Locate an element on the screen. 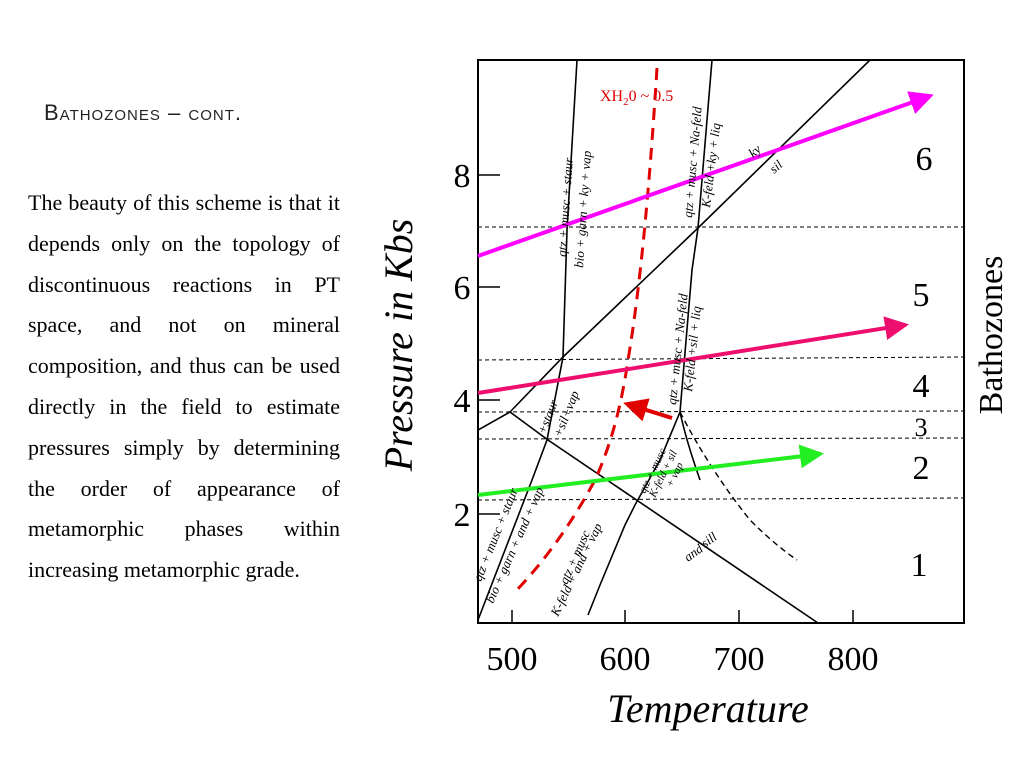  water-activity-curve is located at coordinates (586, 330).